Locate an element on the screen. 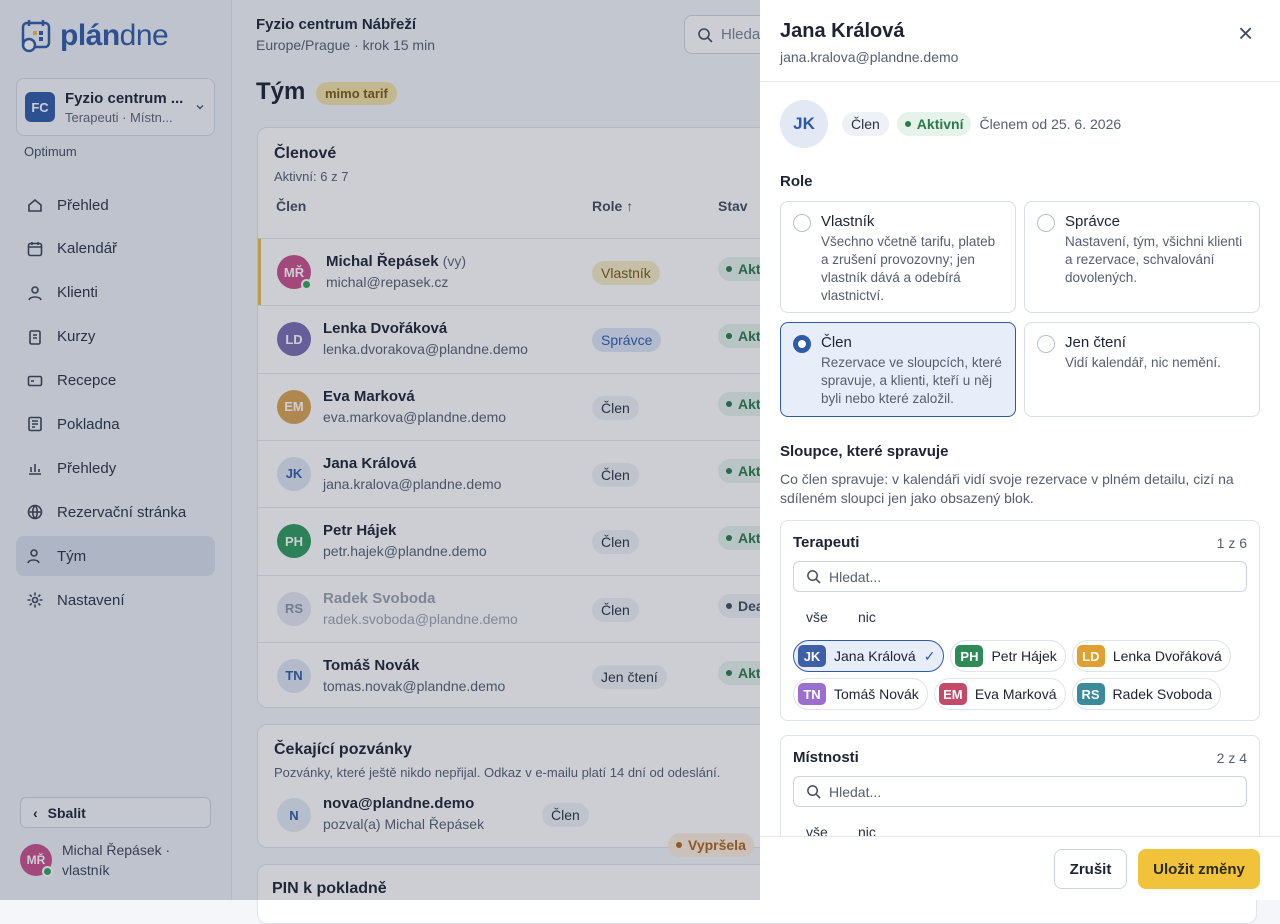  member-name: Radek Svoboda is located at coordinates (379, 598).